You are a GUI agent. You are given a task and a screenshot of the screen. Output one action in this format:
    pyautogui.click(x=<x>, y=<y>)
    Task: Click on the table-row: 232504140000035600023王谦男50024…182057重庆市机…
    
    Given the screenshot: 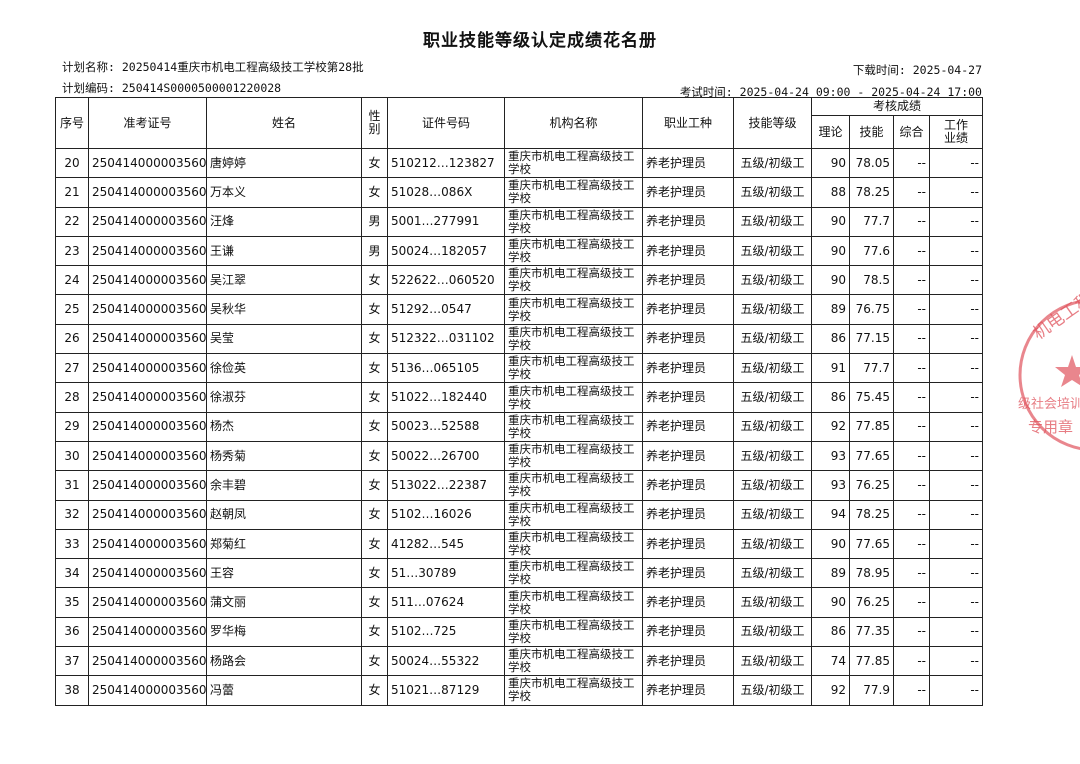 What is the action you would take?
    pyautogui.click(x=519, y=251)
    